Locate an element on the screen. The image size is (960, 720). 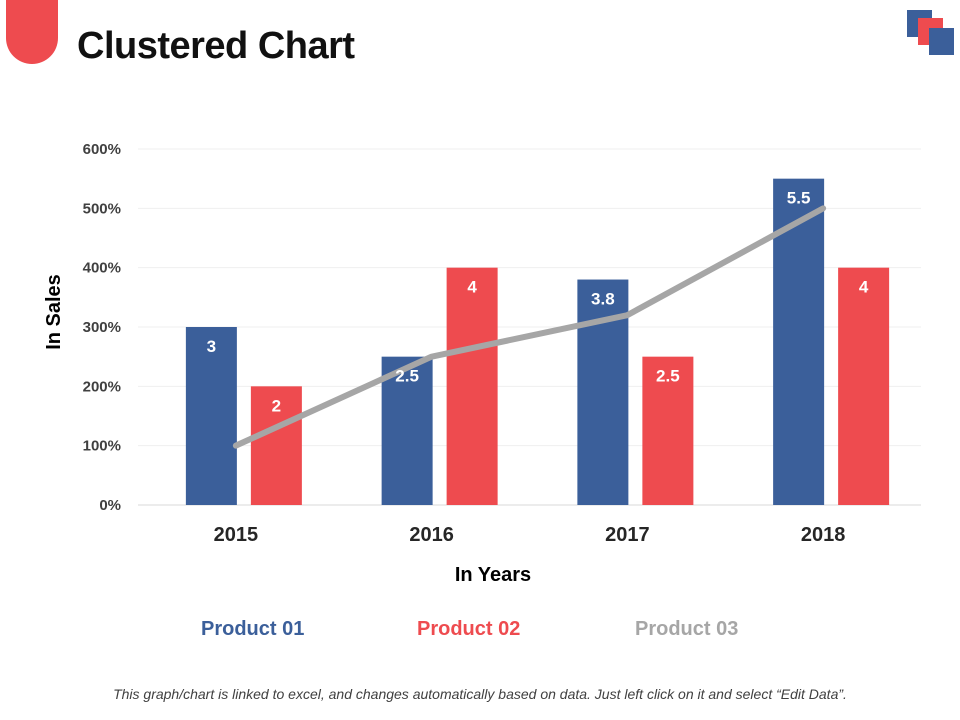
legend-product-01: Product 01 is located at coordinates (253, 629).